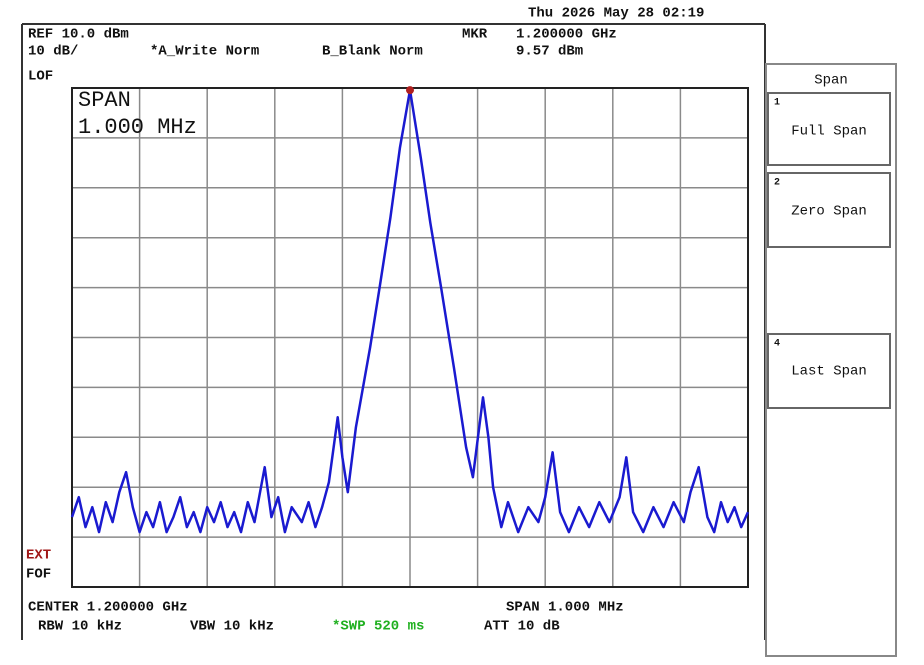  I want to click on softkey: 1 Full Span, so click(829, 129).